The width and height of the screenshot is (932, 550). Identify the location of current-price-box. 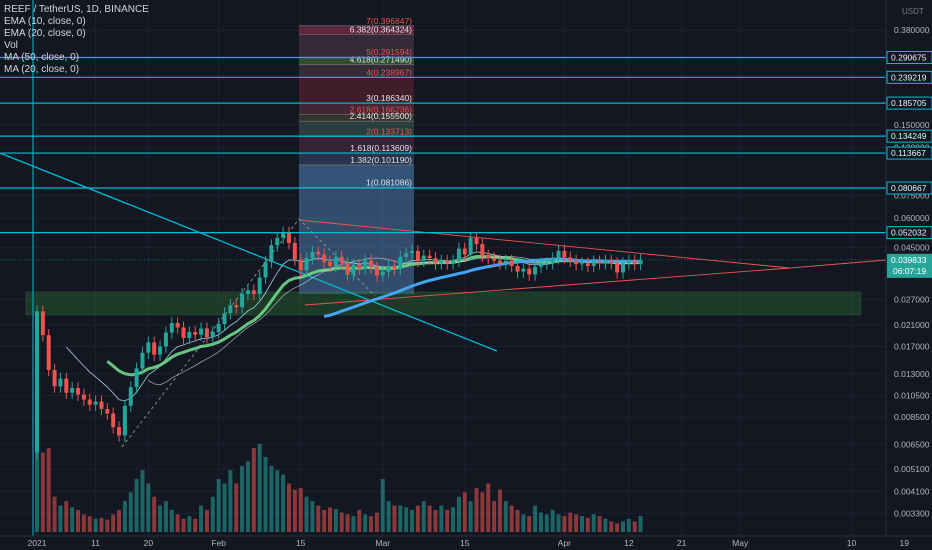
(909, 265).